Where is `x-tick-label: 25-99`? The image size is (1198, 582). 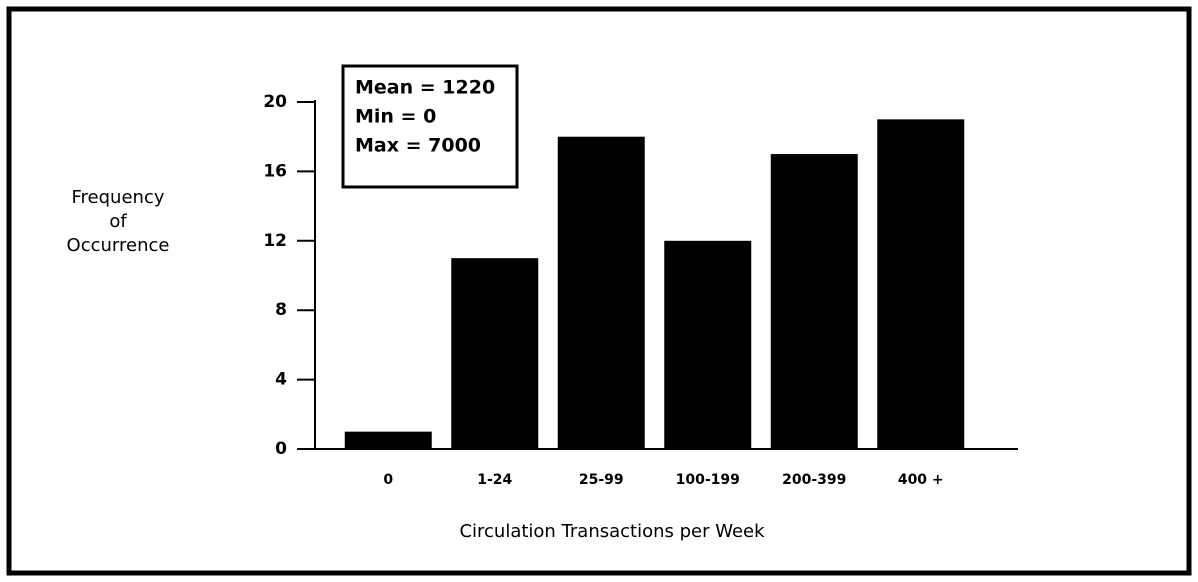 x-tick-label: 25-99 is located at coordinates (601, 480).